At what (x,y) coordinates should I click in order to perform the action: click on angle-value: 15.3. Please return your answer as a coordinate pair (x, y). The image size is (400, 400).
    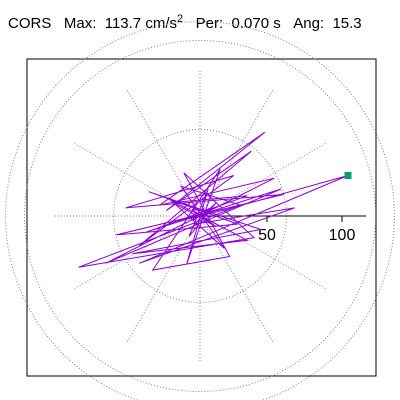
    Looking at the image, I should click on (347, 23).